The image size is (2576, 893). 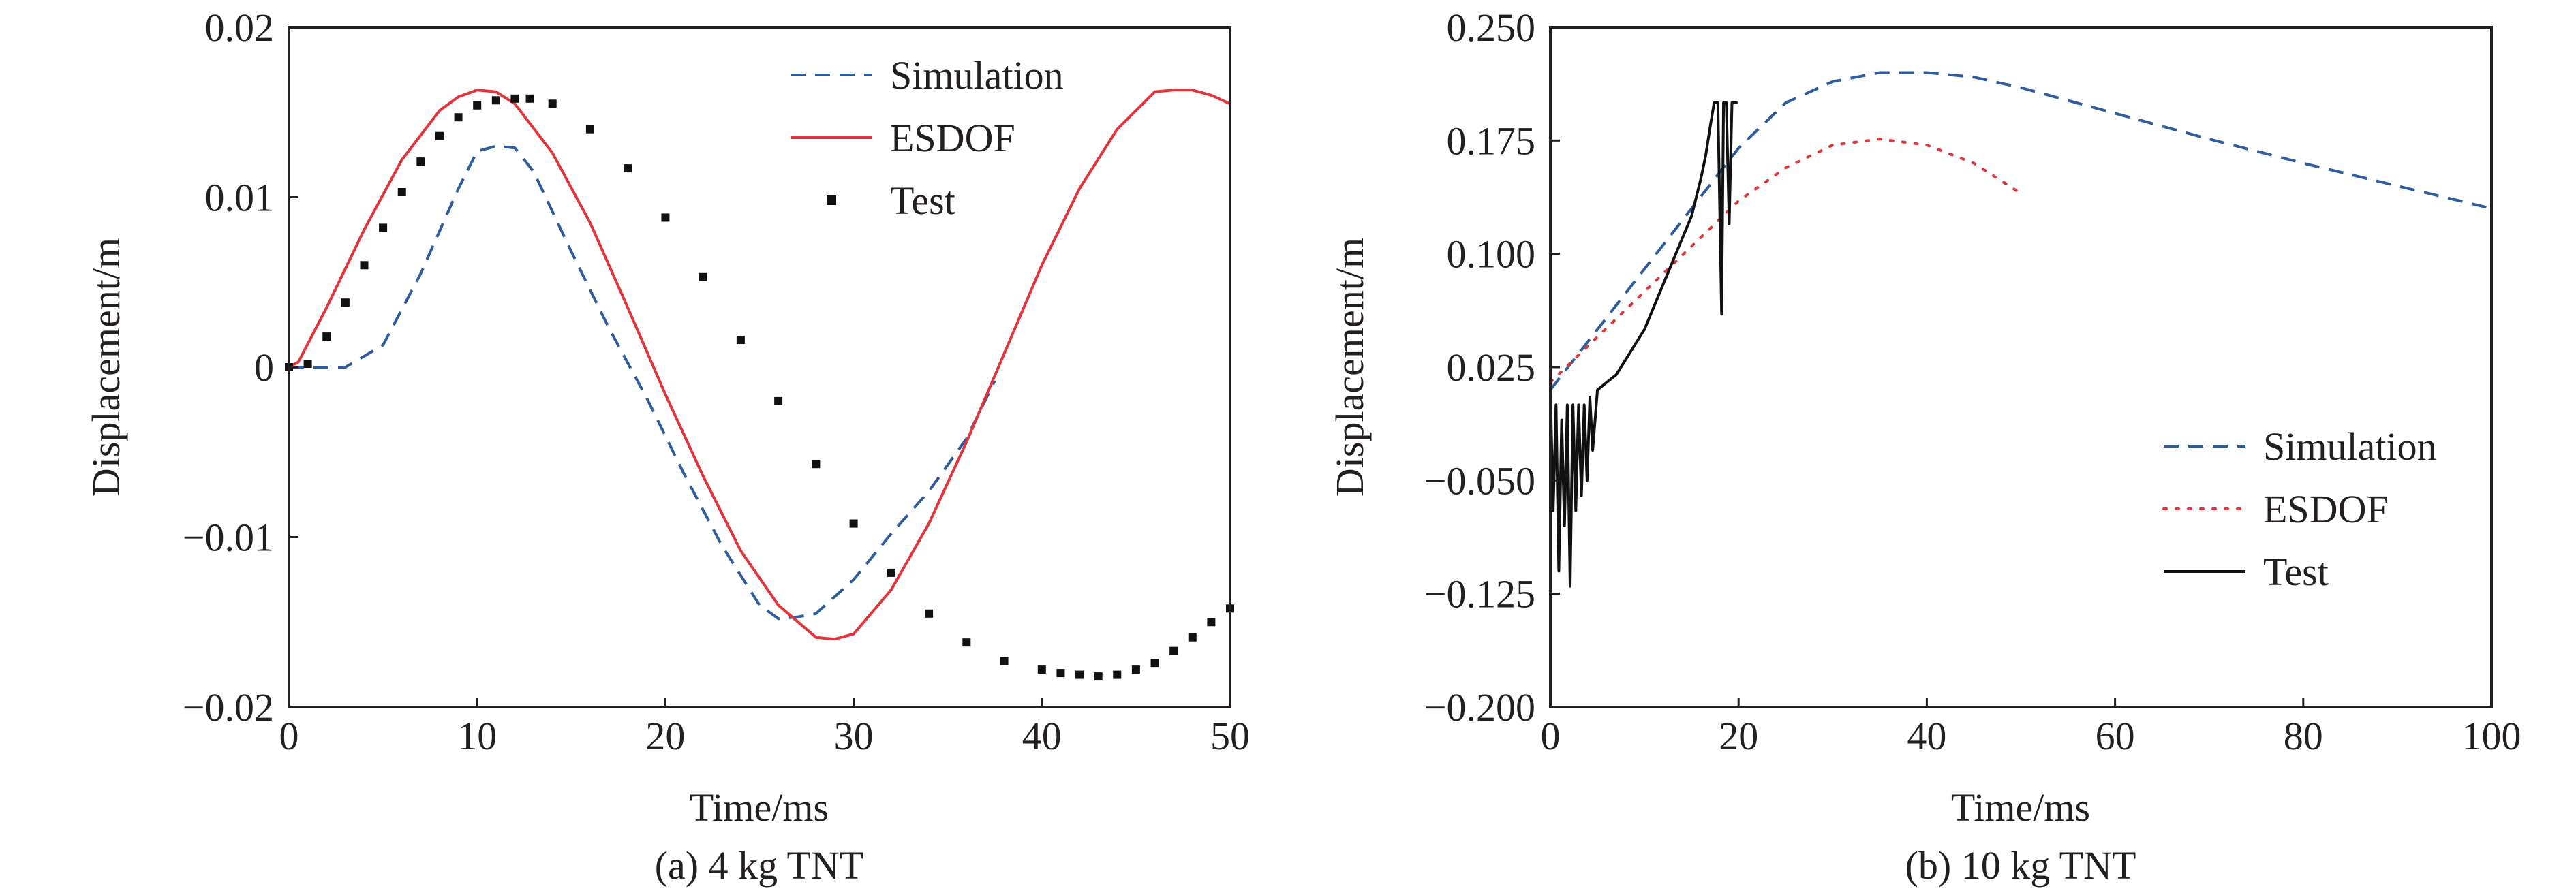 I want to click on panel-a-y-tick-label: 0, so click(x=264, y=367).